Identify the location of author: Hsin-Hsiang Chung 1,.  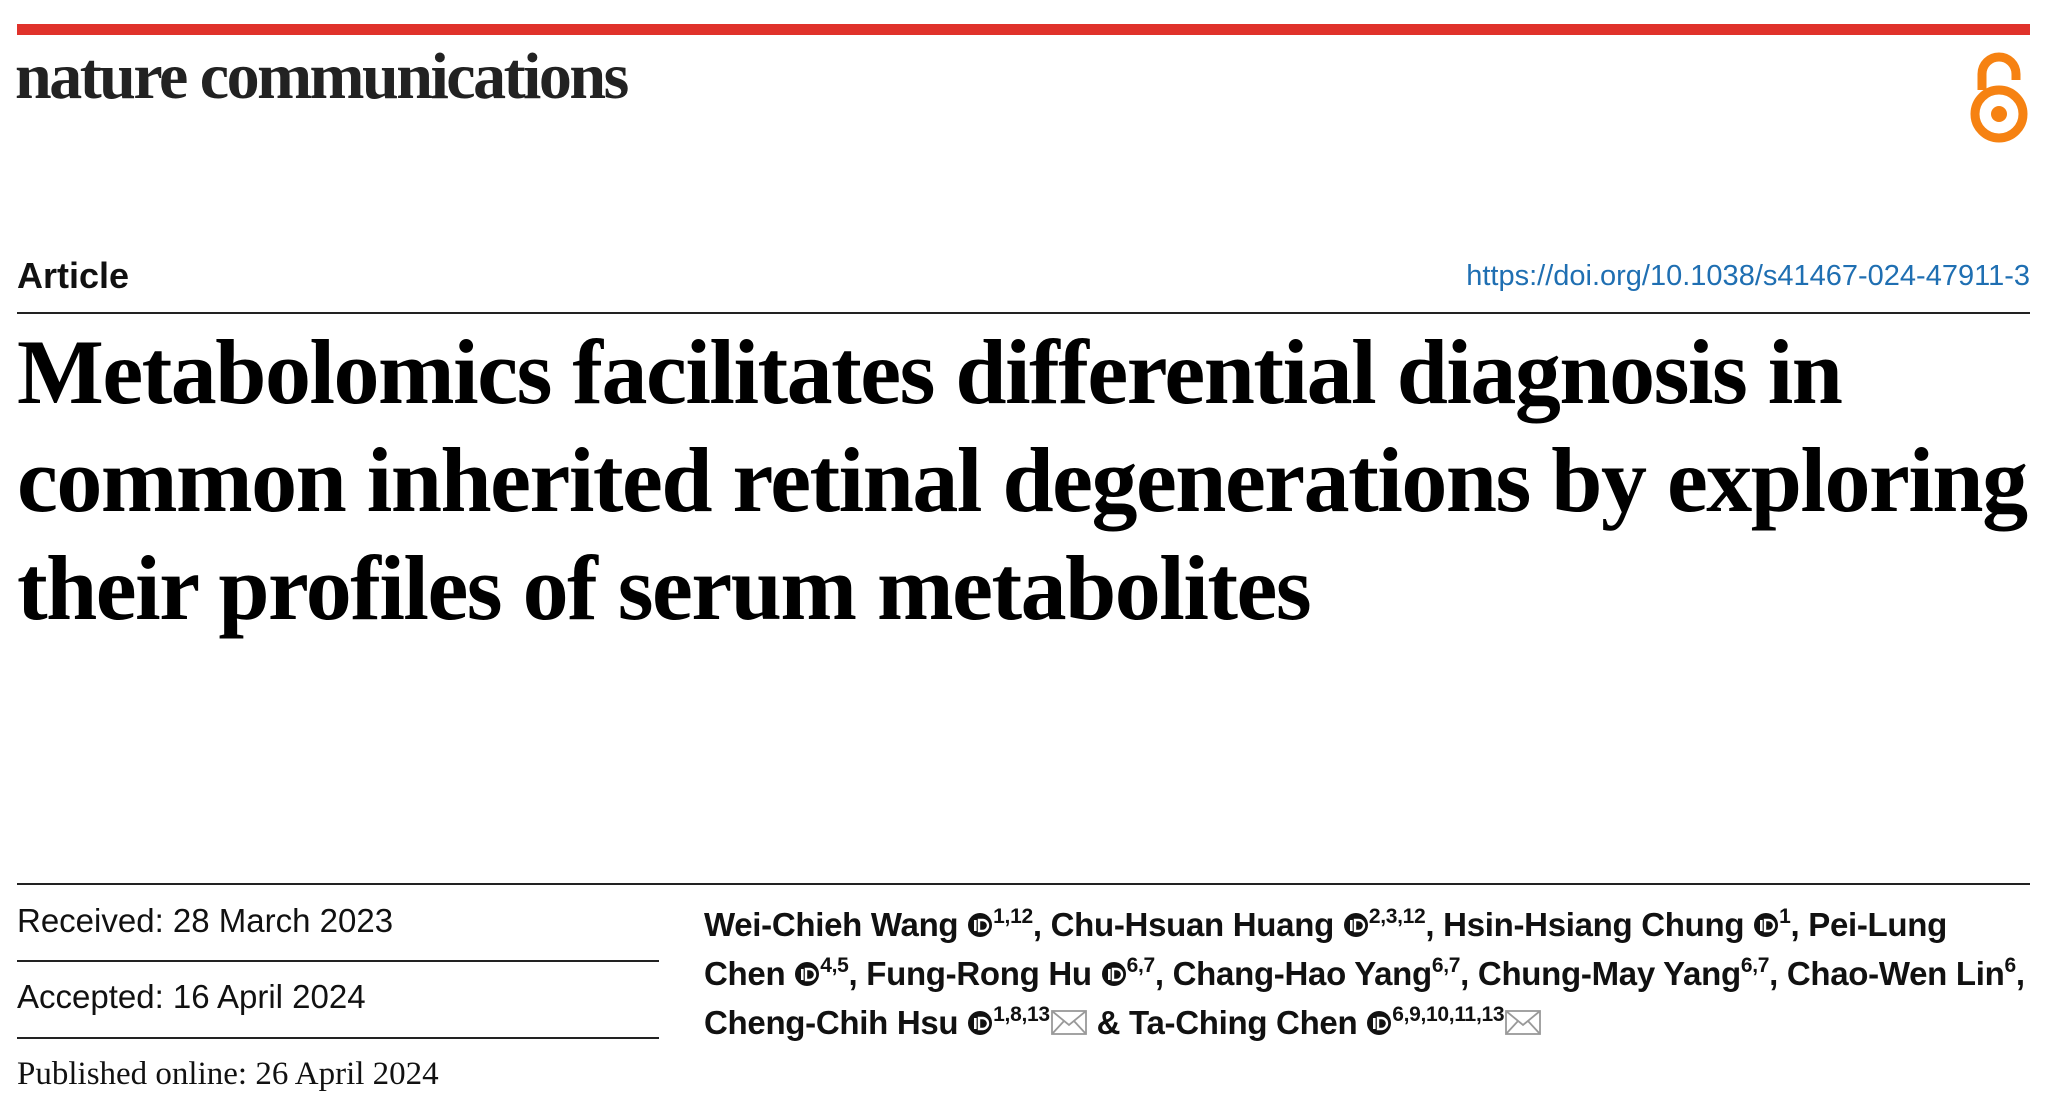
(1621, 924).